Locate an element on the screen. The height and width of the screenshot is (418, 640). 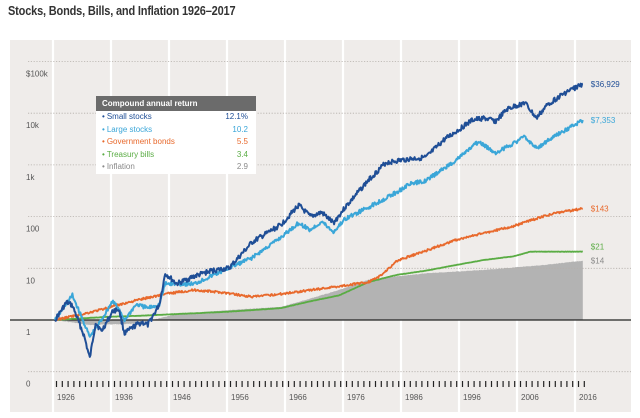
legend-item: • Government bonds 5.5 is located at coordinates (176, 142).